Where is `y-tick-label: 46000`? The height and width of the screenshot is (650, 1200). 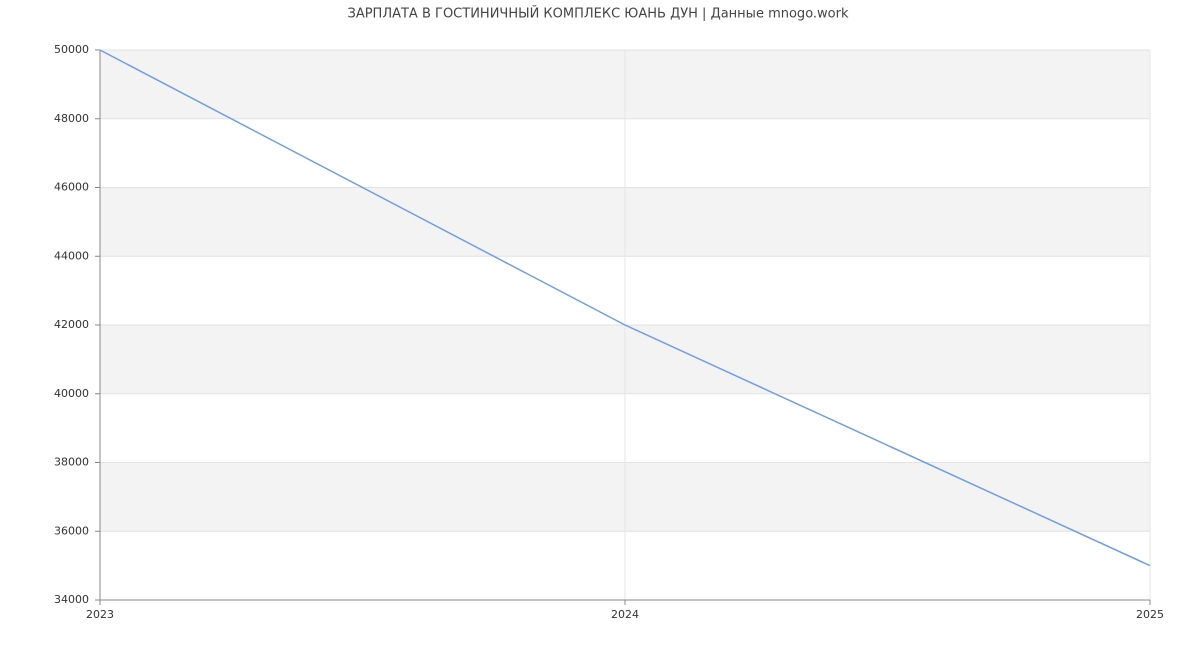
y-tick-label: 46000 is located at coordinates (71, 187).